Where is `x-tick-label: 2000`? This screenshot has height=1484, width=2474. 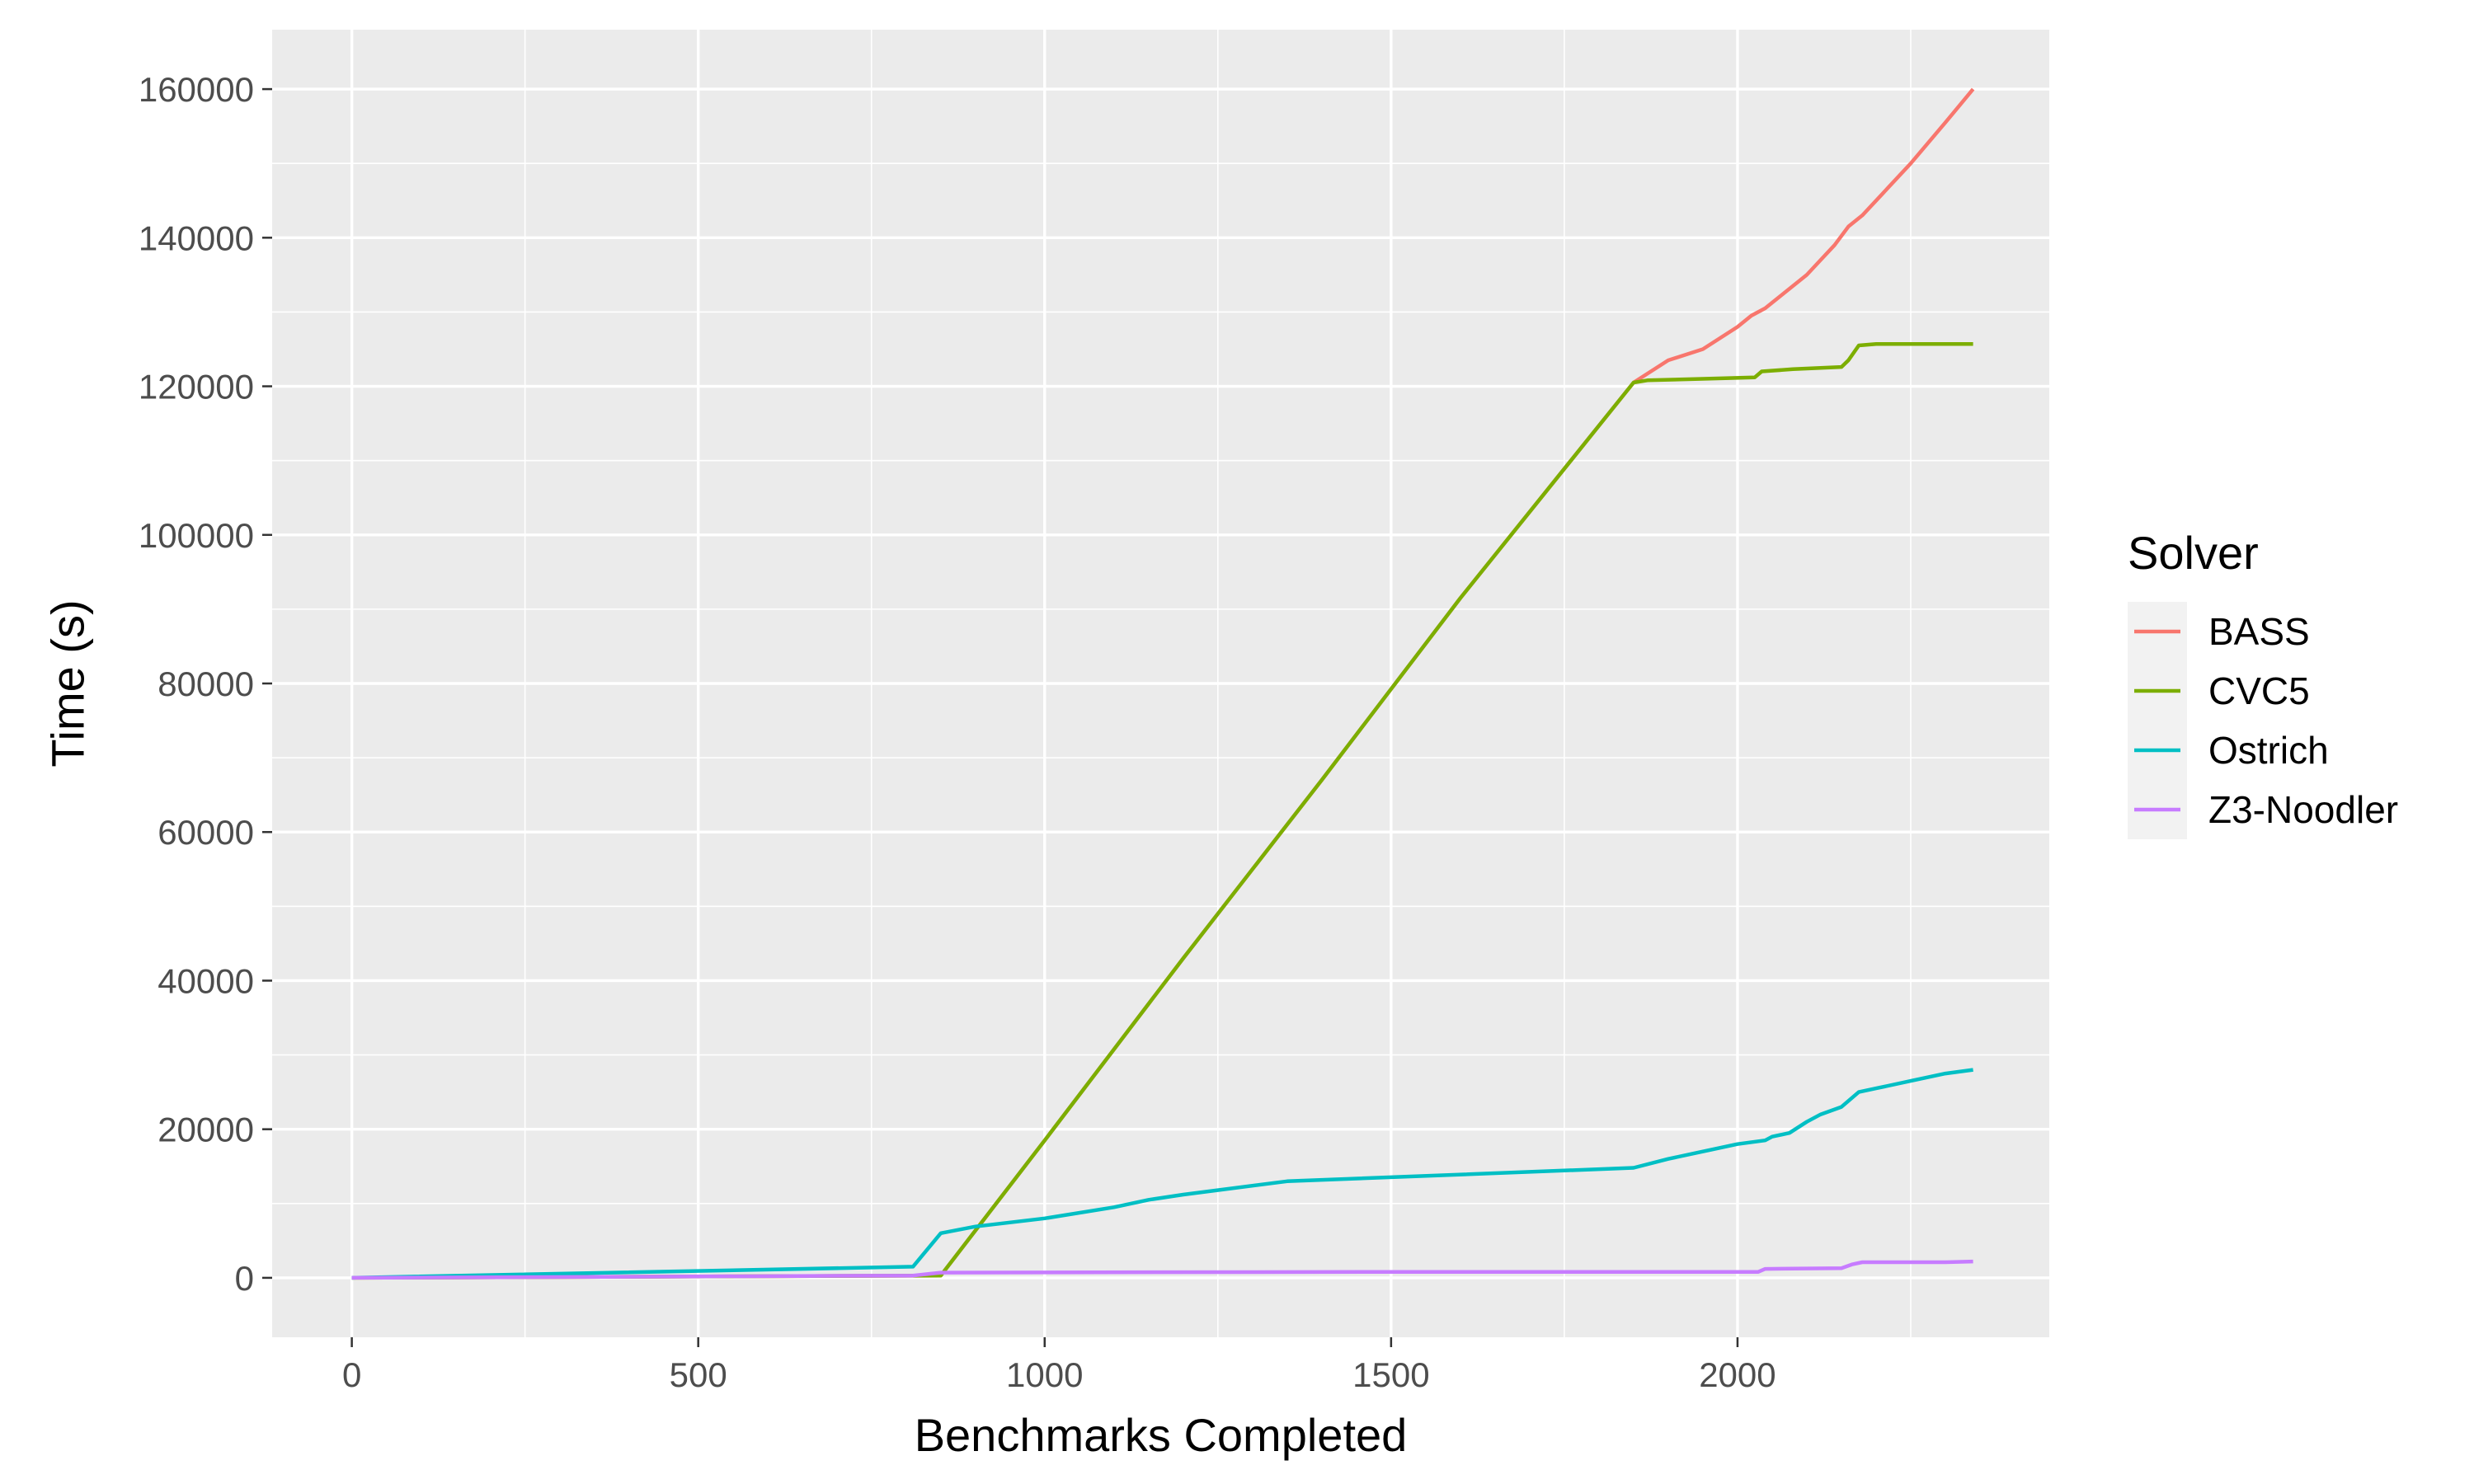 x-tick-label: 2000 is located at coordinates (1737, 1374).